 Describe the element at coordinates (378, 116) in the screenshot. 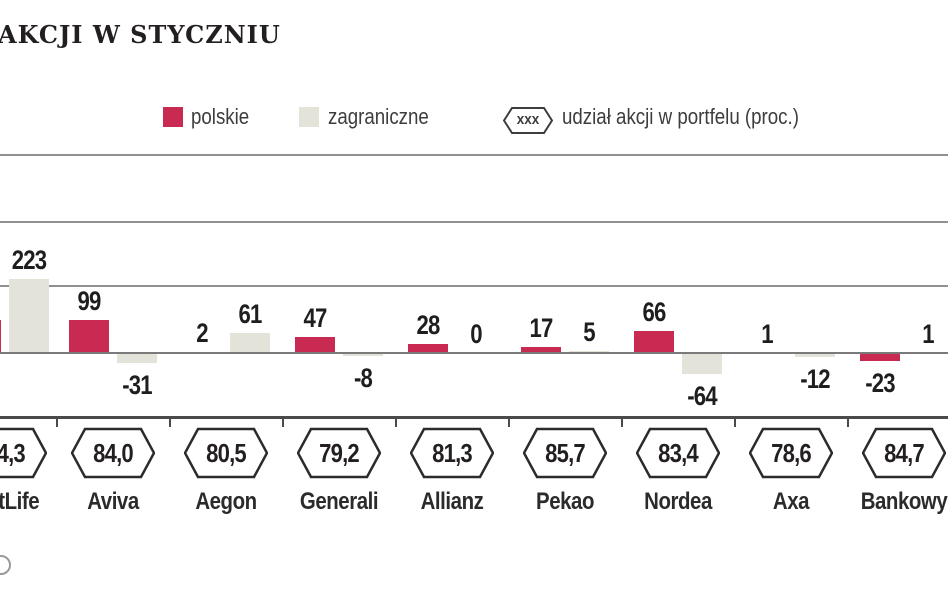

I see `legend-label-zagraniczne: zagraniczne` at that location.